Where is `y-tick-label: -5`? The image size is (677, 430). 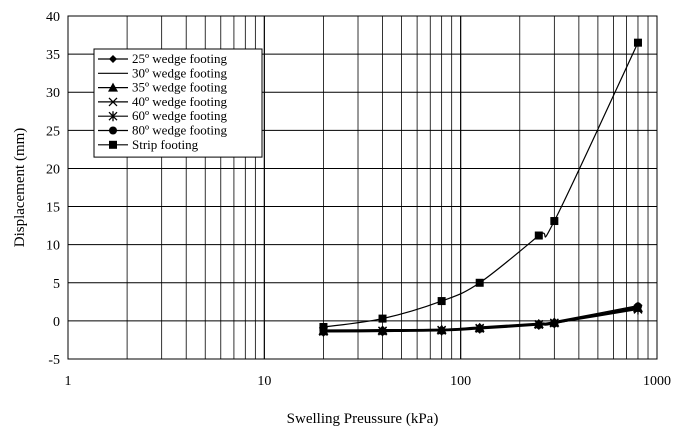
y-tick-label: -5 is located at coordinates (54, 360).